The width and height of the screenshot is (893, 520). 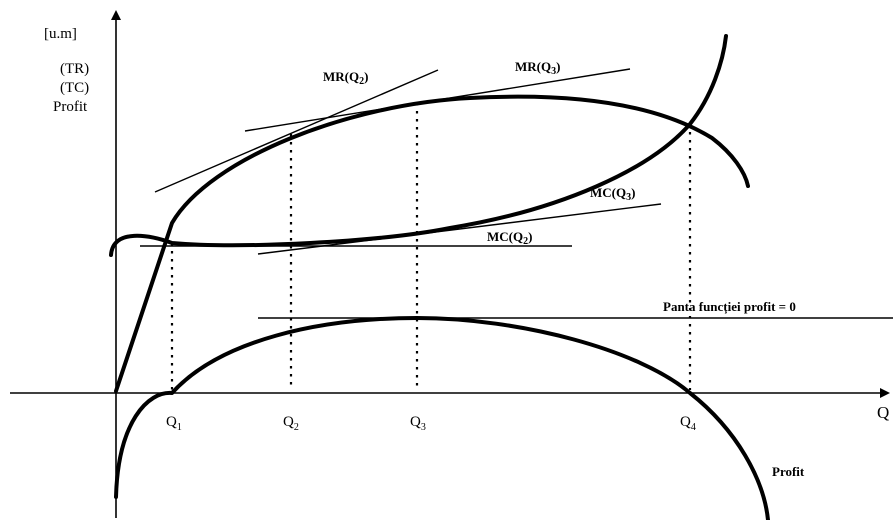 What do you see at coordinates (788, 471) in the screenshot?
I see `profit-curve-label: Profit` at bounding box center [788, 471].